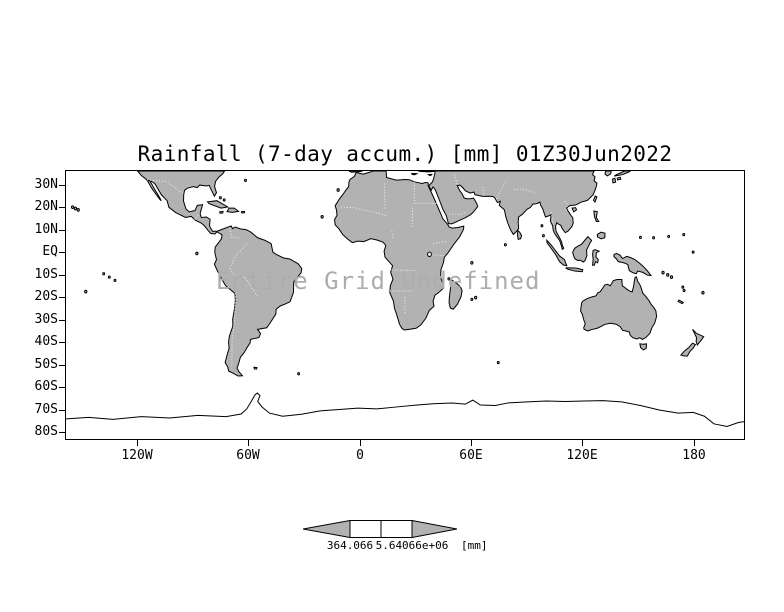 The width and height of the screenshot is (784, 612). I want to click on lon-label-60e: 60E, so click(471, 455).